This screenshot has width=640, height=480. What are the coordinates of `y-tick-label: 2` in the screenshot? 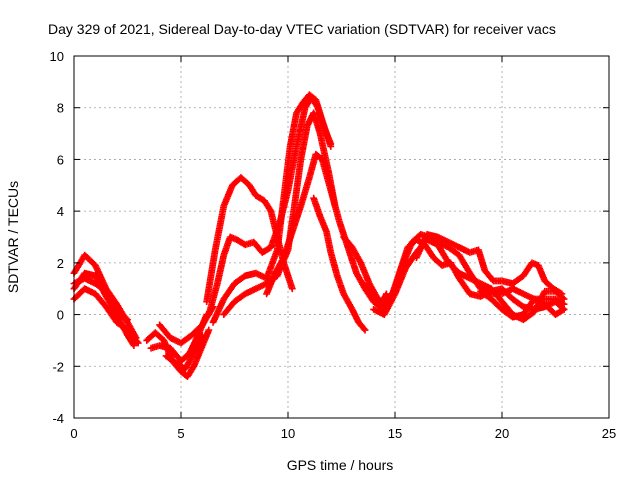 It's located at (60, 263).